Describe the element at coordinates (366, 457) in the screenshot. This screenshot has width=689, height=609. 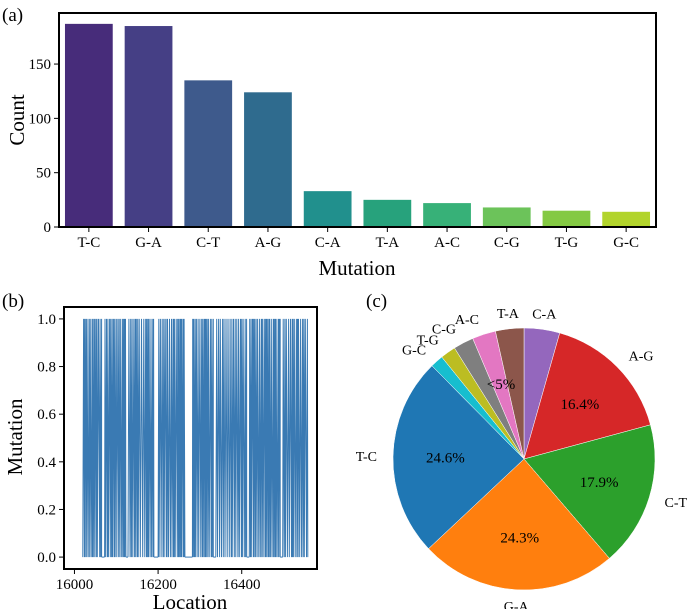
I see `pie-label: T-C` at that location.